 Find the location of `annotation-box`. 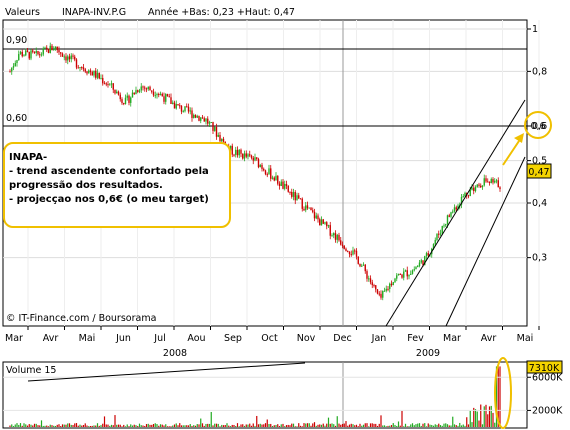

annotation-box is located at coordinates (117, 185).